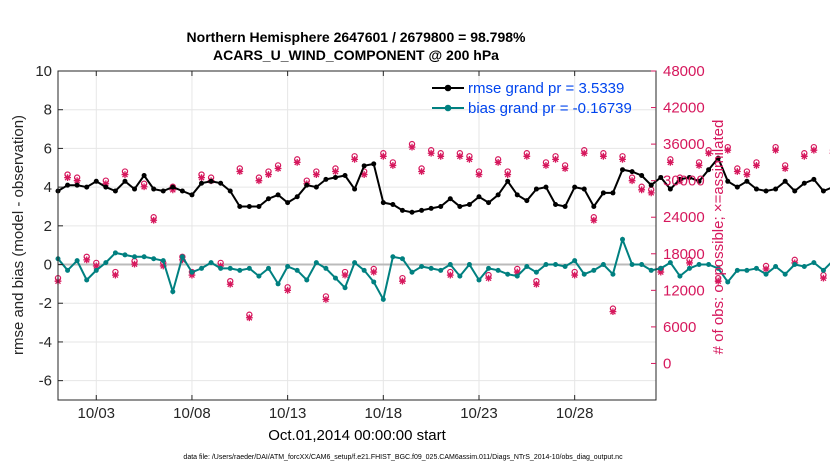  Describe the element at coordinates (45, 381) in the screenshot. I see `y-left-tick-label: -6` at that location.